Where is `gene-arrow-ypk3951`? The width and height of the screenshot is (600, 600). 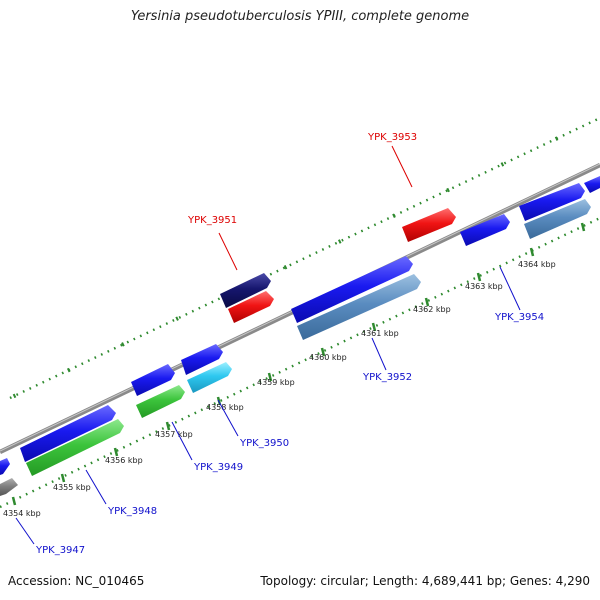
gene-arrow-ypk3951 is located at coordinates (245, 290).